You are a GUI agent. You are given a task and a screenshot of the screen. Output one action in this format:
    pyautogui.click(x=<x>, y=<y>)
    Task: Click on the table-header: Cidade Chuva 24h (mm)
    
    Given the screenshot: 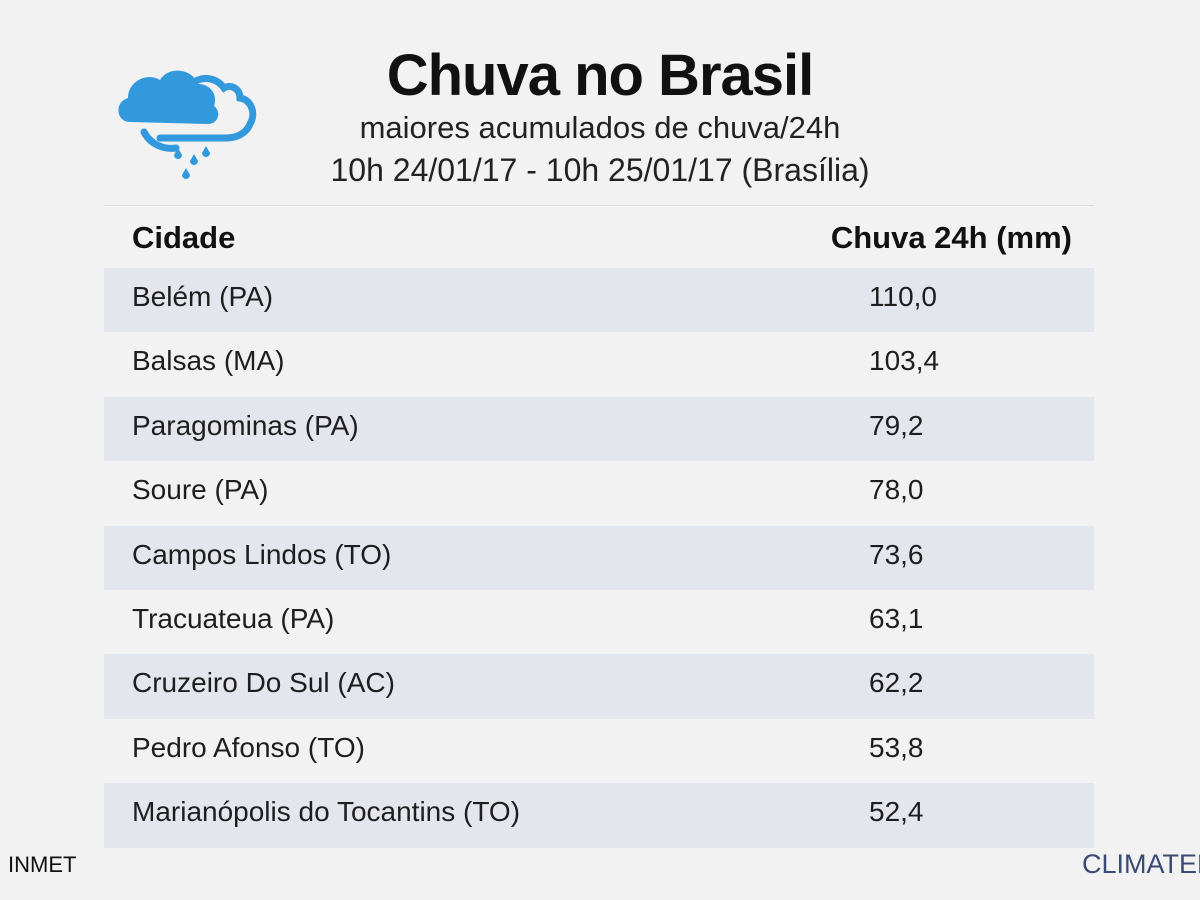 What is the action you would take?
    pyautogui.click(x=599, y=237)
    